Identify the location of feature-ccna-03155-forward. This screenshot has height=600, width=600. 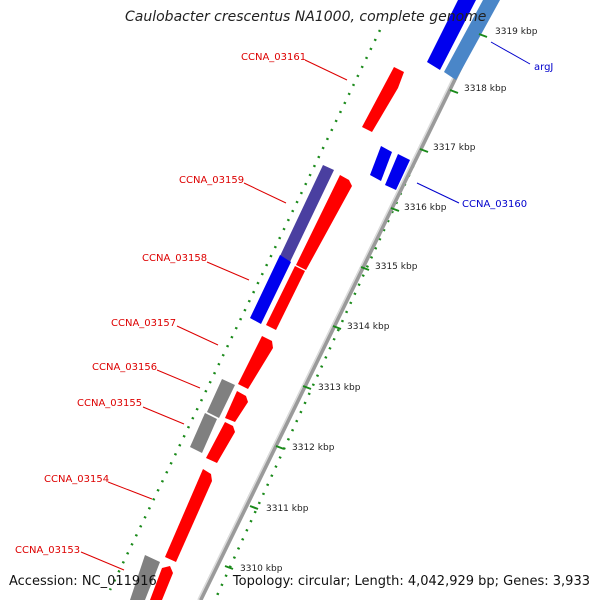
(220, 442).